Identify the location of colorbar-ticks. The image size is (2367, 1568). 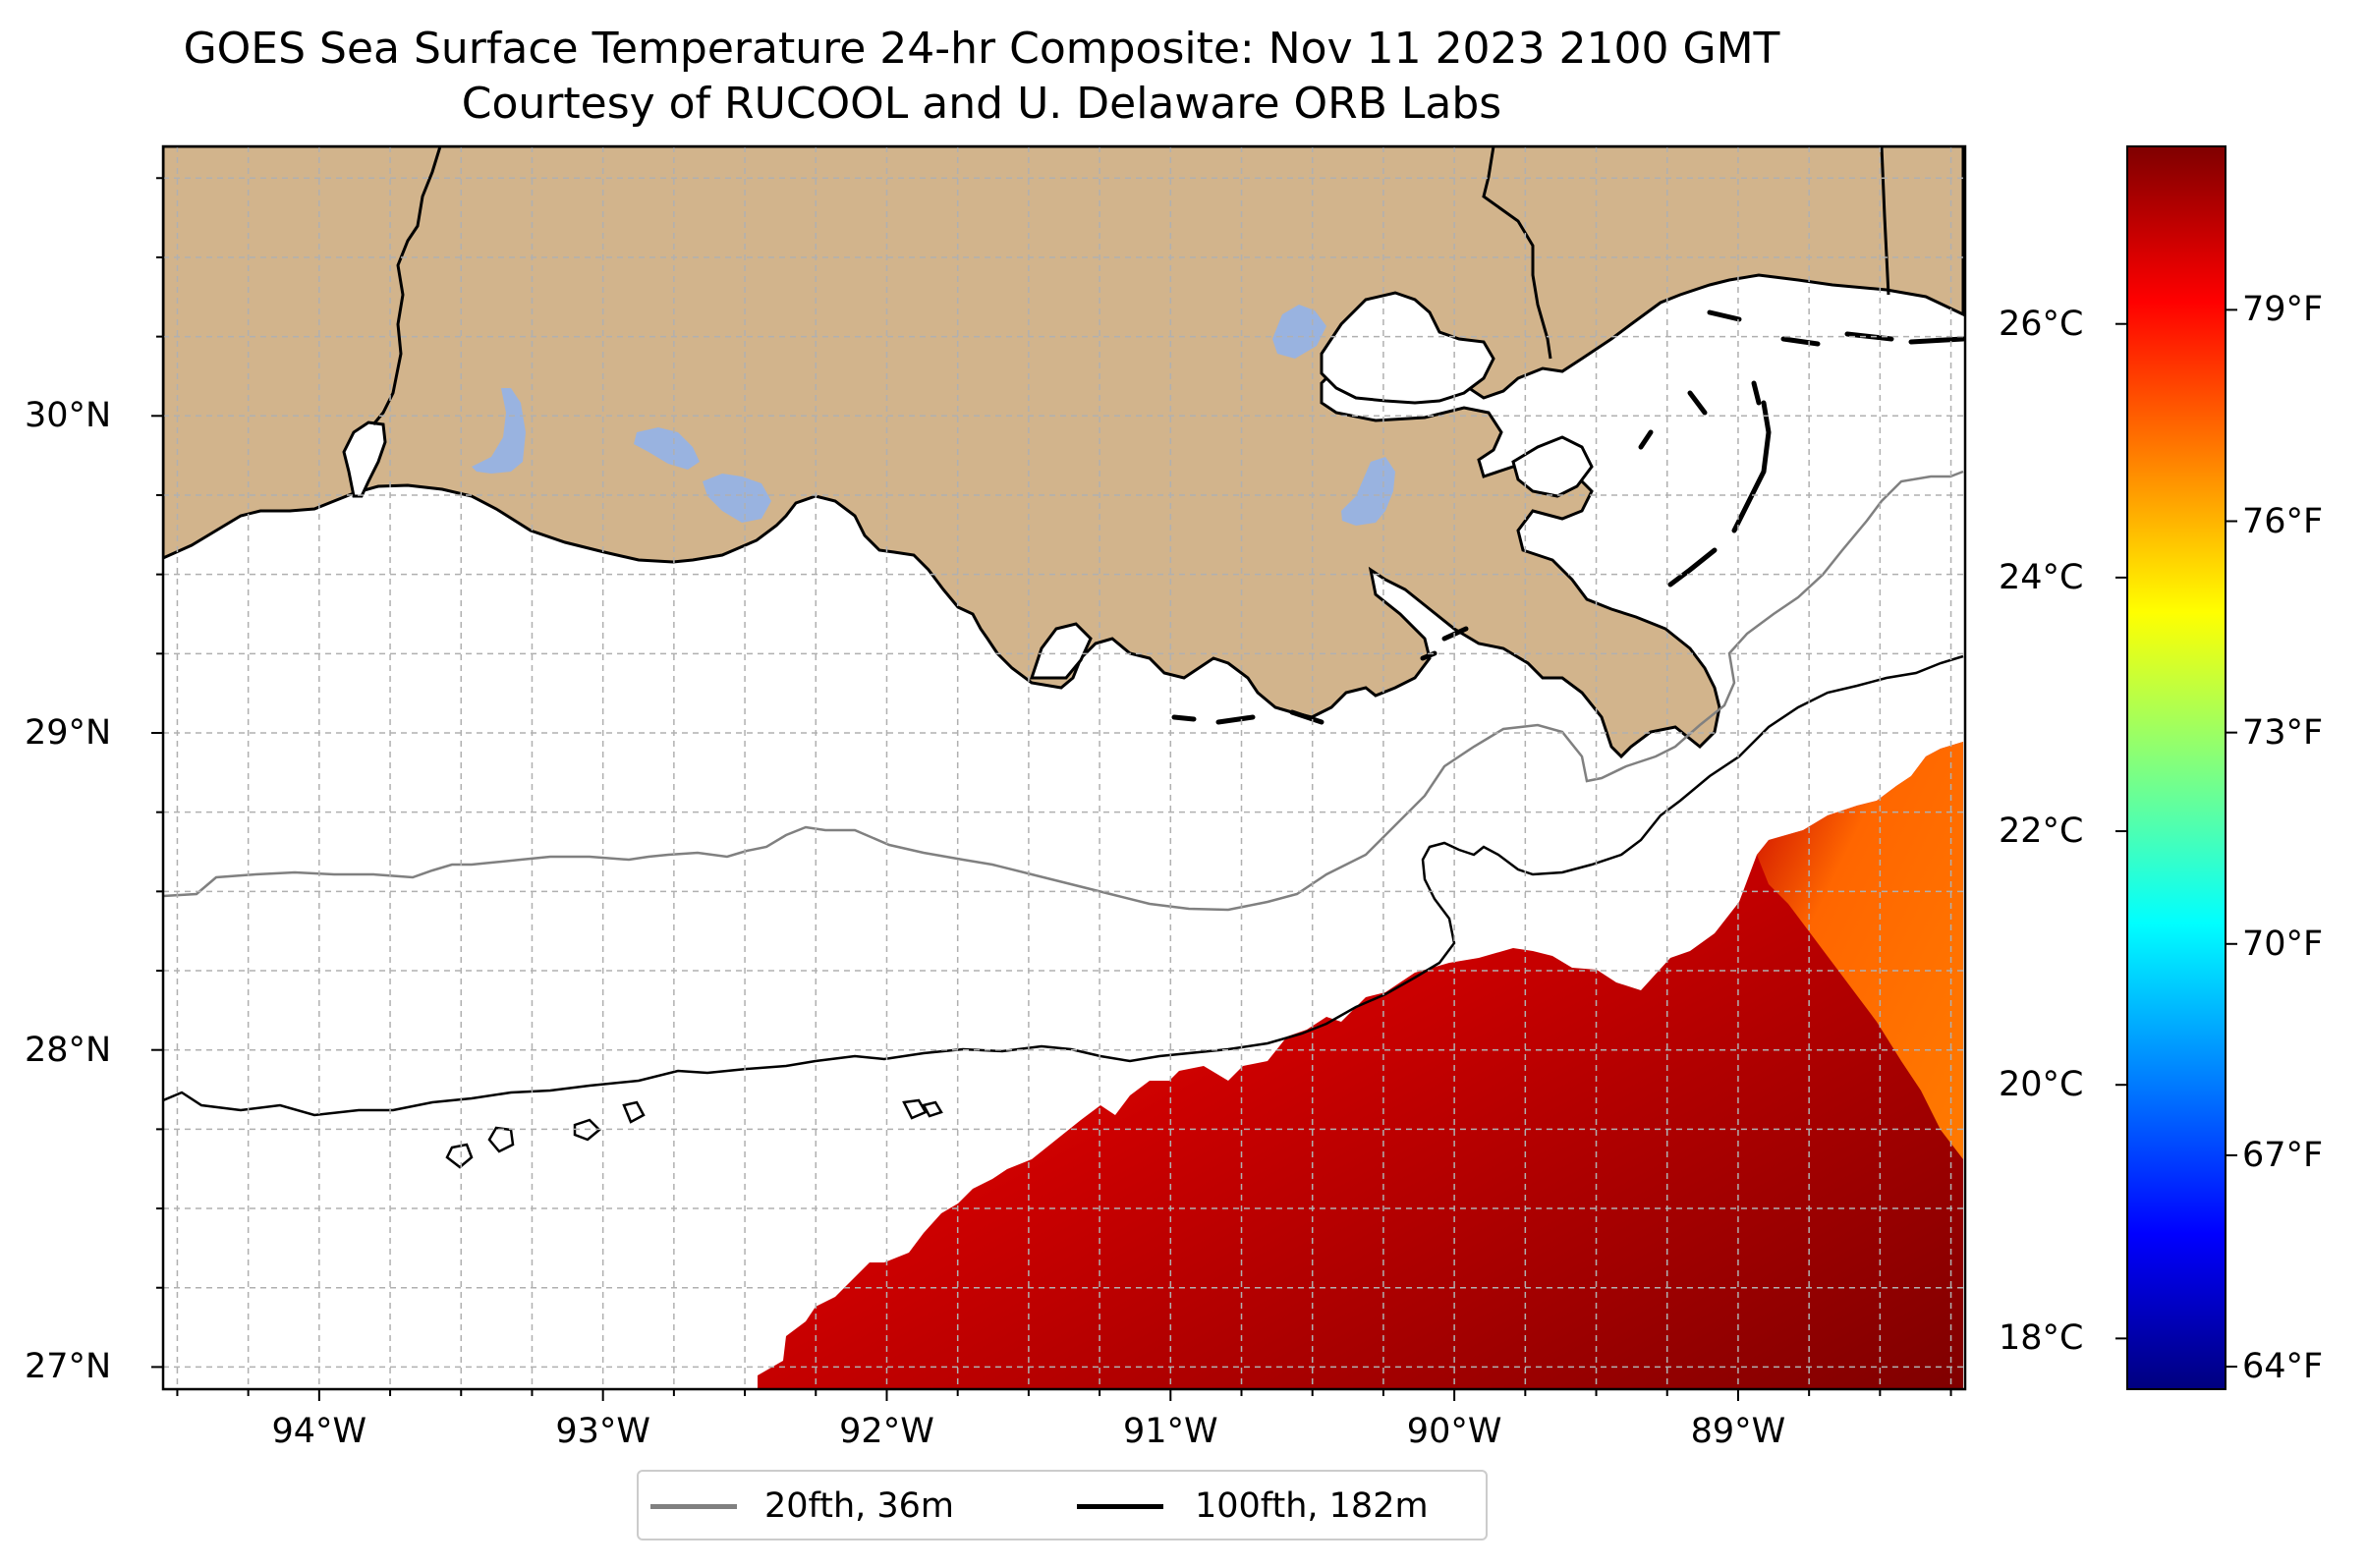
(2176, 838).